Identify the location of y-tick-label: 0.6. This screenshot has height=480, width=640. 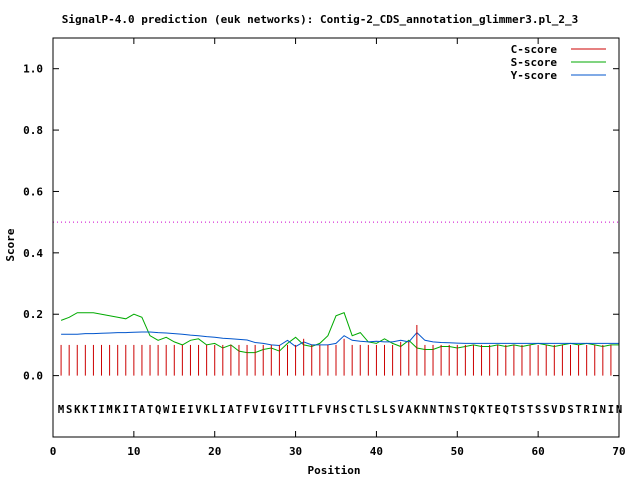
(33, 191).